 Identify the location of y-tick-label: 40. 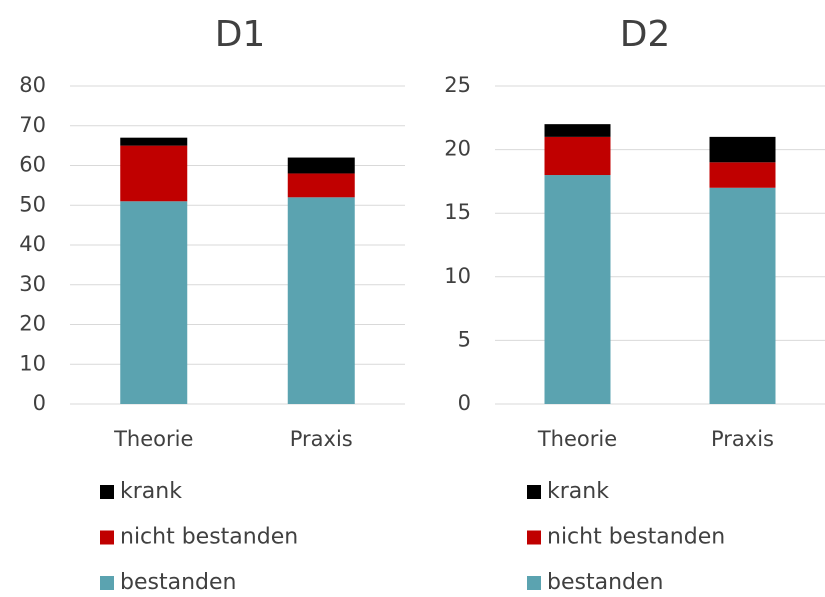
(32, 244).